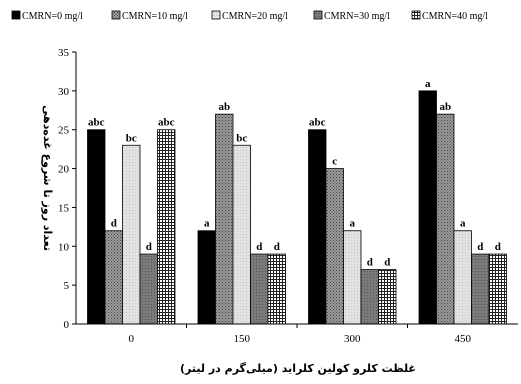  What do you see at coordinates (455, 16) in the screenshot?
I see `legend-label: CMRN=40 mg/l` at bounding box center [455, 16].